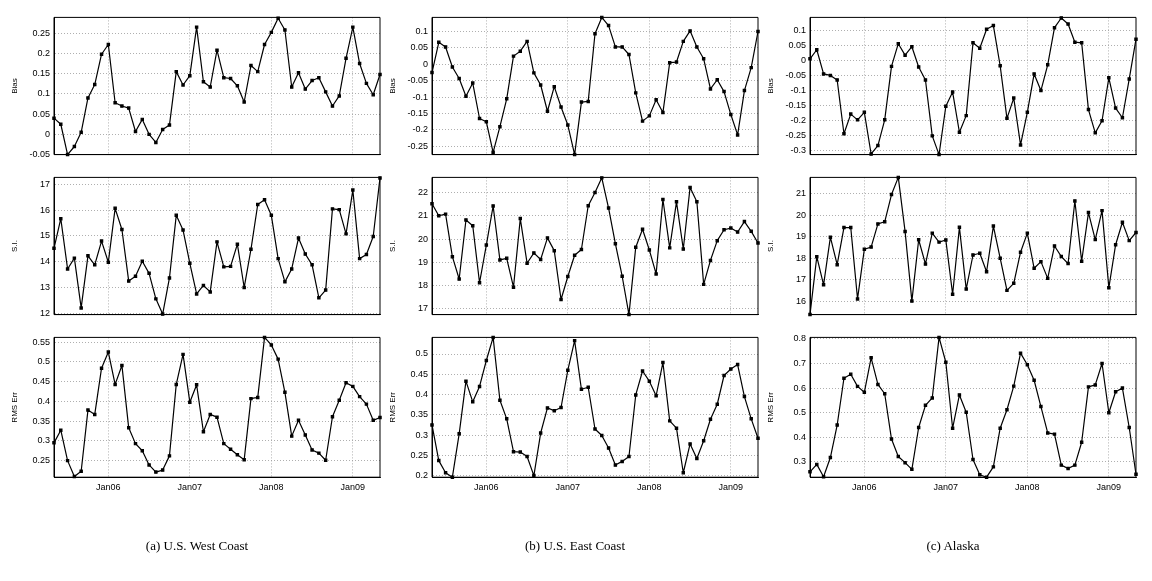 The width and height of the screenshot is (1152, 581). I want to click on x-tick-label: Jan06, so click(864, 487).